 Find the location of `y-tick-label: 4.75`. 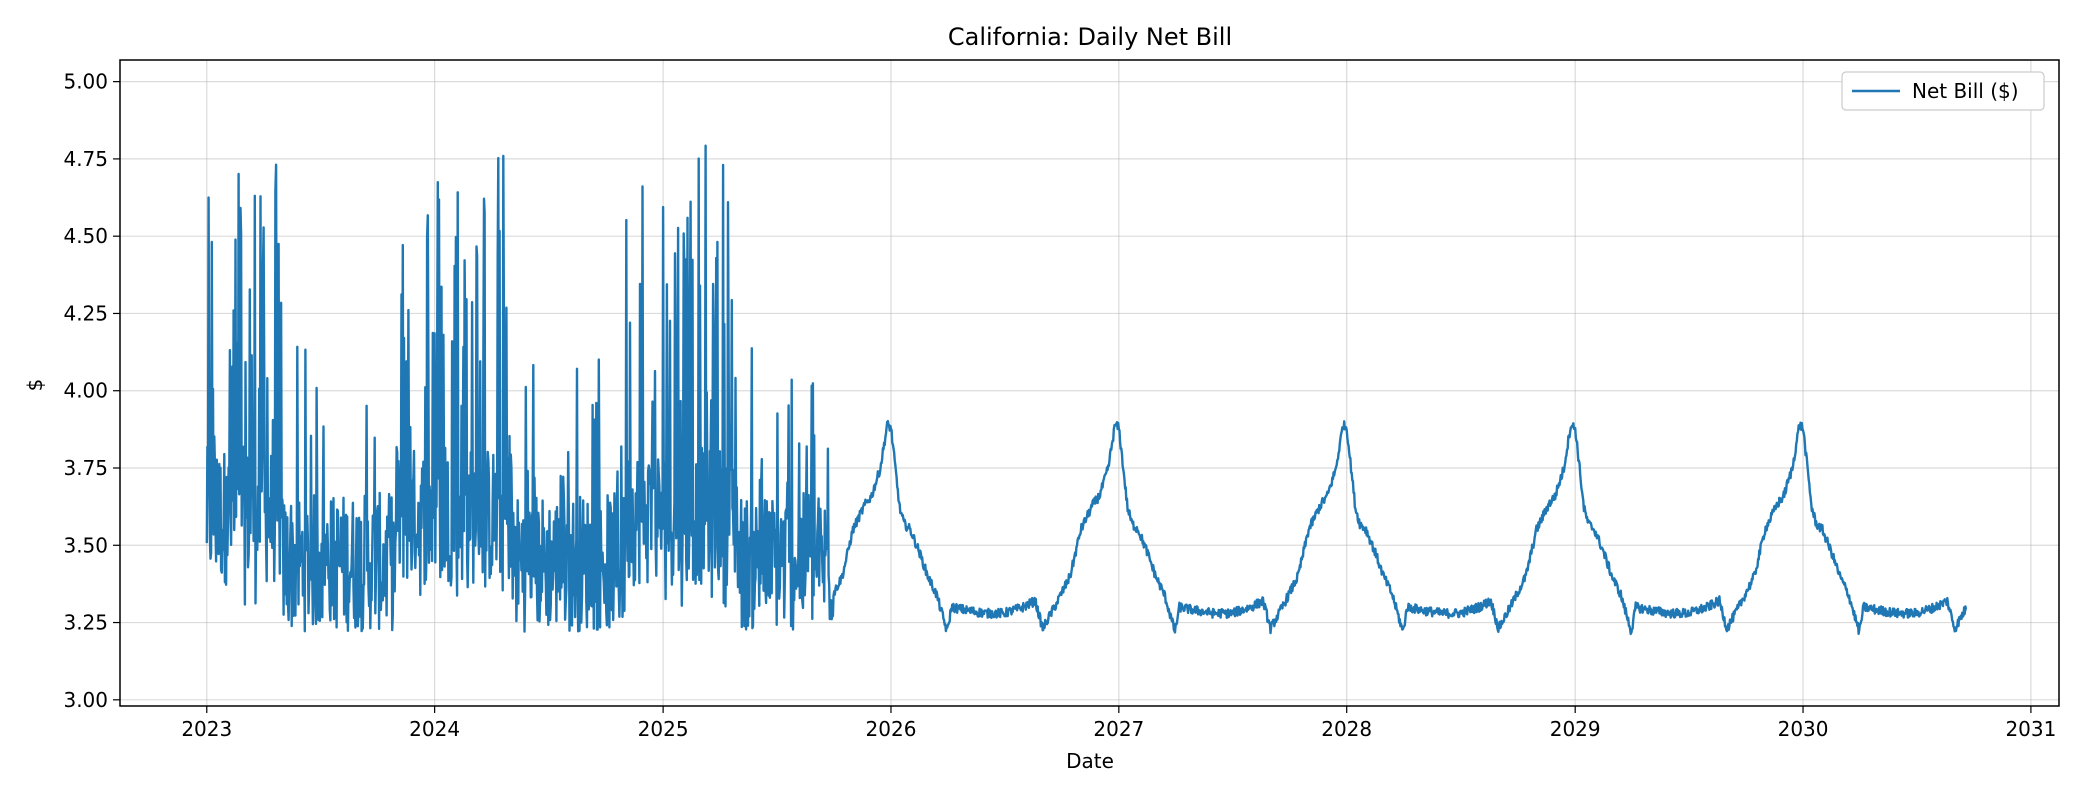

y-tick-label: 4.75 is located at coordinates (85, 159).